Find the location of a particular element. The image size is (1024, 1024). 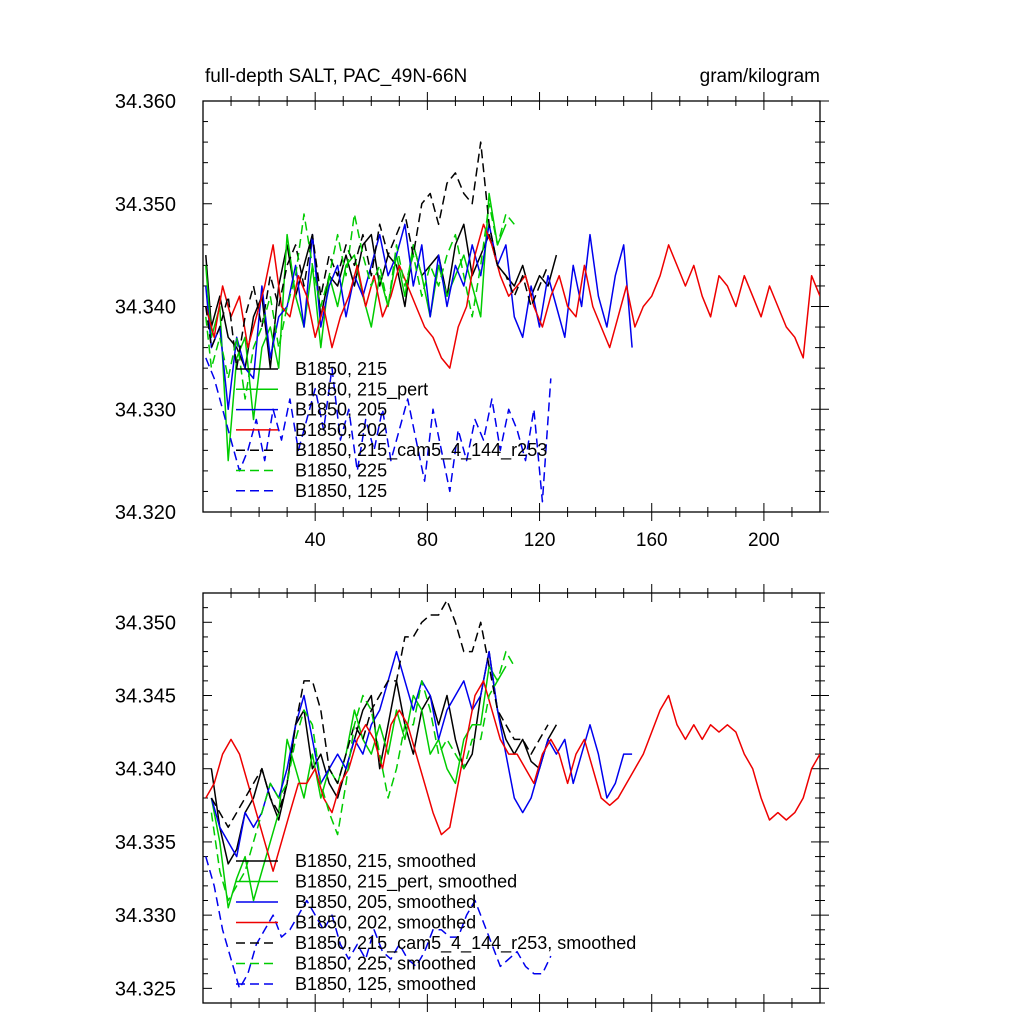

top-y-tick-label: 34.340 is located at coordinates (145, 308).